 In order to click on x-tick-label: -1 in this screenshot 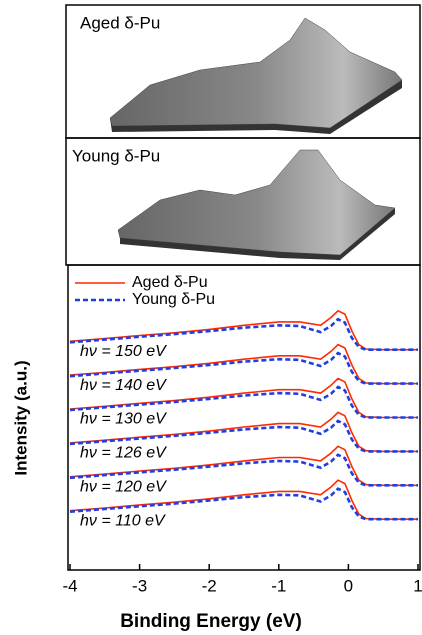, I will do `click(278, 585)`.